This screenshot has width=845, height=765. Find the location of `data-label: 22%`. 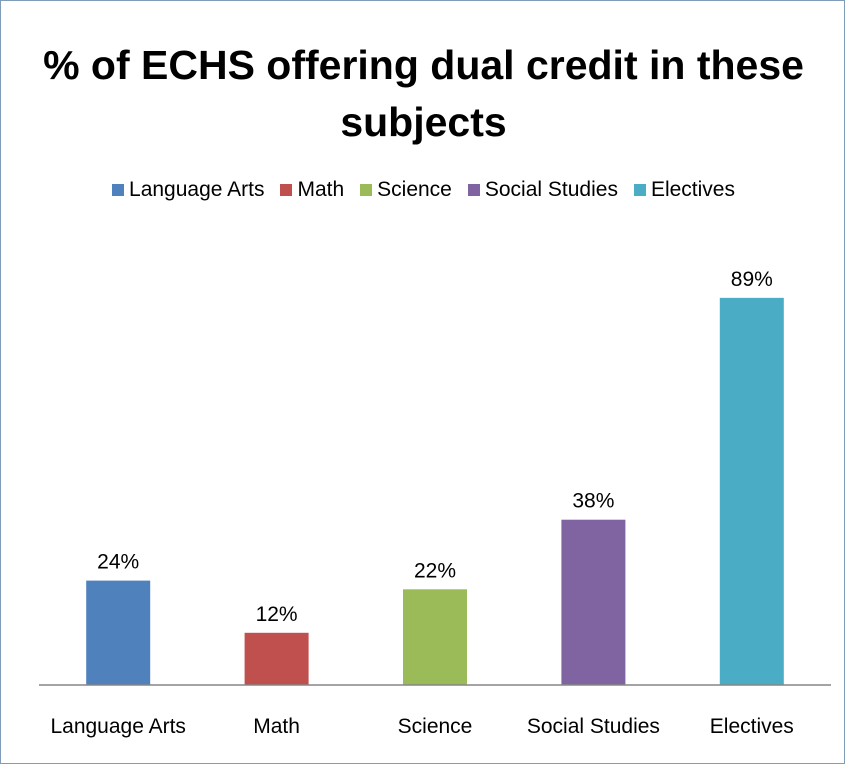

data-label: 22% is located at coordinates (435, 570).